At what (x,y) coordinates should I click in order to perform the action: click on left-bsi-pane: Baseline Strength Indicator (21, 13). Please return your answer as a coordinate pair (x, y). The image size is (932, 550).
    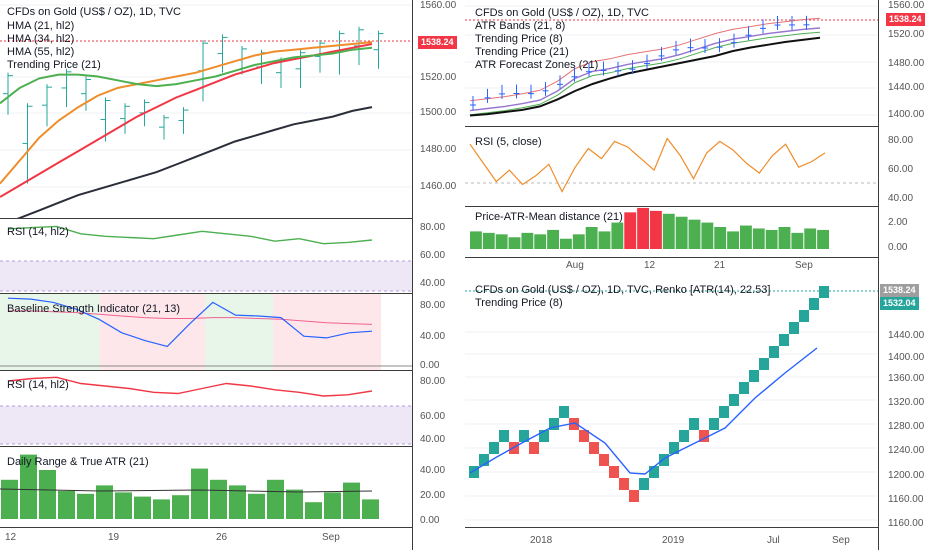
    Looking at the image, I should click on (206, 332).